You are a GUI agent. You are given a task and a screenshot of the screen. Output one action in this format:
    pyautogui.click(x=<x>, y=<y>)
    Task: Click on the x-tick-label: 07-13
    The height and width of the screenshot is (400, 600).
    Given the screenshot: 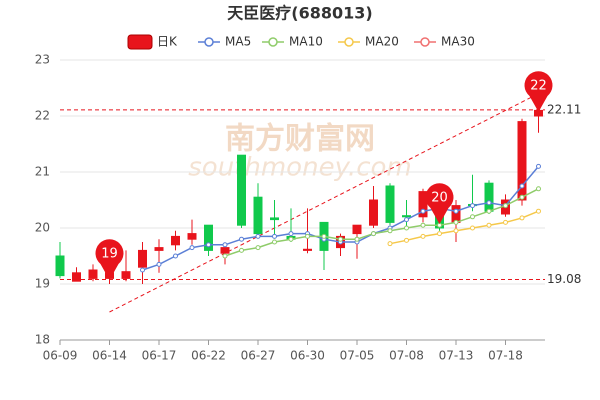 What is the action you would take?
    pyautogui.click(x=456, y=356)
    